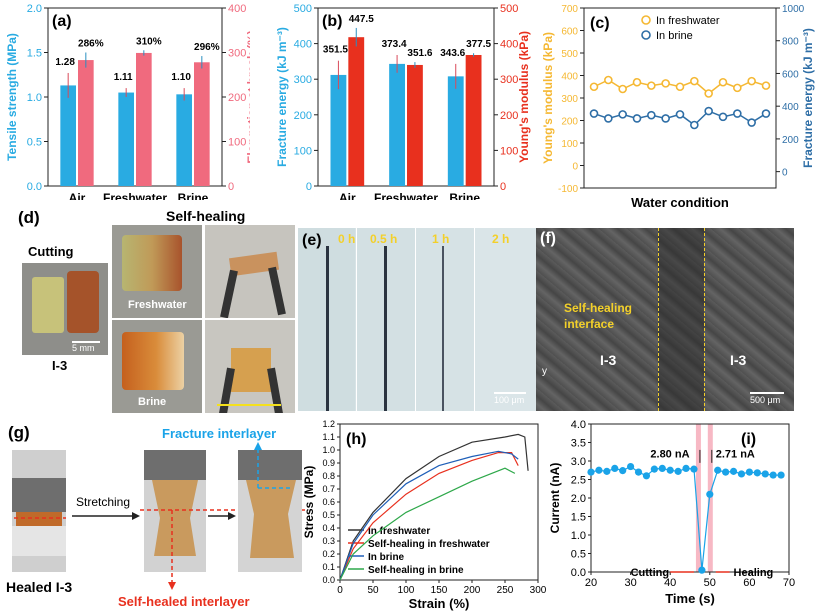  Describe the element at coordinates (328, 463) in the screenshot. I see `y-tick-label: 0.9` at that location.